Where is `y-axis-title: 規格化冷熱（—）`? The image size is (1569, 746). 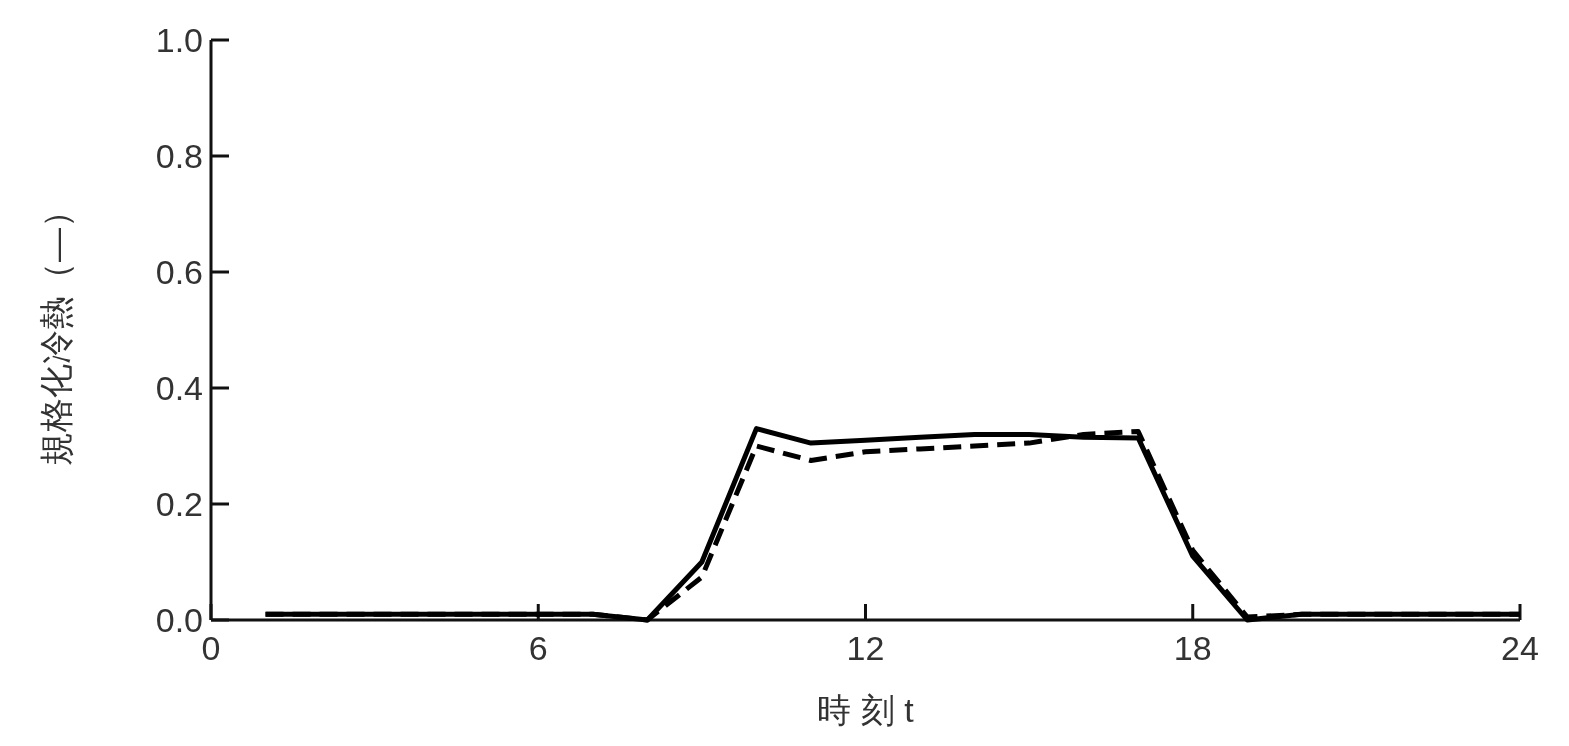
y-axis-title: 規格化冷熱（—） is located at coordinates (56, 330).